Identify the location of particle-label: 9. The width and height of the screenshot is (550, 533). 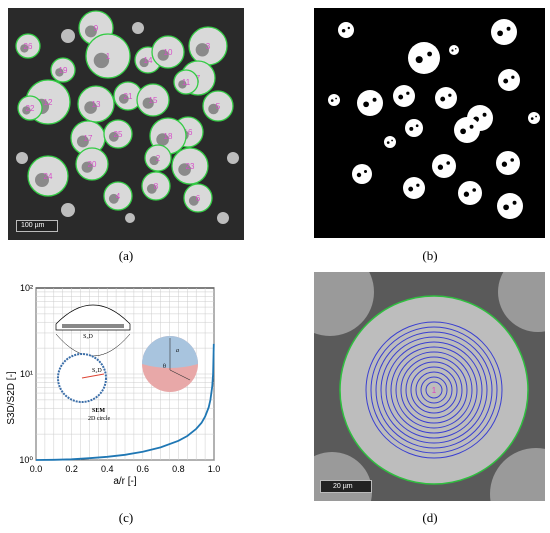
(96, 28).